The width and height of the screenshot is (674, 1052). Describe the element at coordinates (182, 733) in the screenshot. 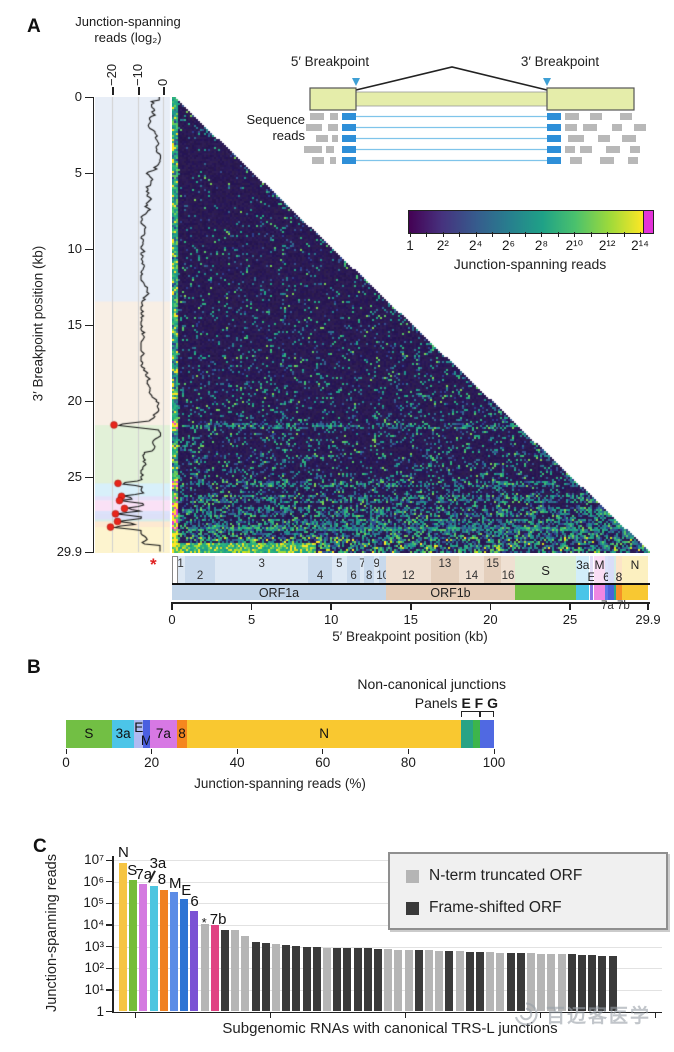

I see `b-segment-label: 8` at that location.